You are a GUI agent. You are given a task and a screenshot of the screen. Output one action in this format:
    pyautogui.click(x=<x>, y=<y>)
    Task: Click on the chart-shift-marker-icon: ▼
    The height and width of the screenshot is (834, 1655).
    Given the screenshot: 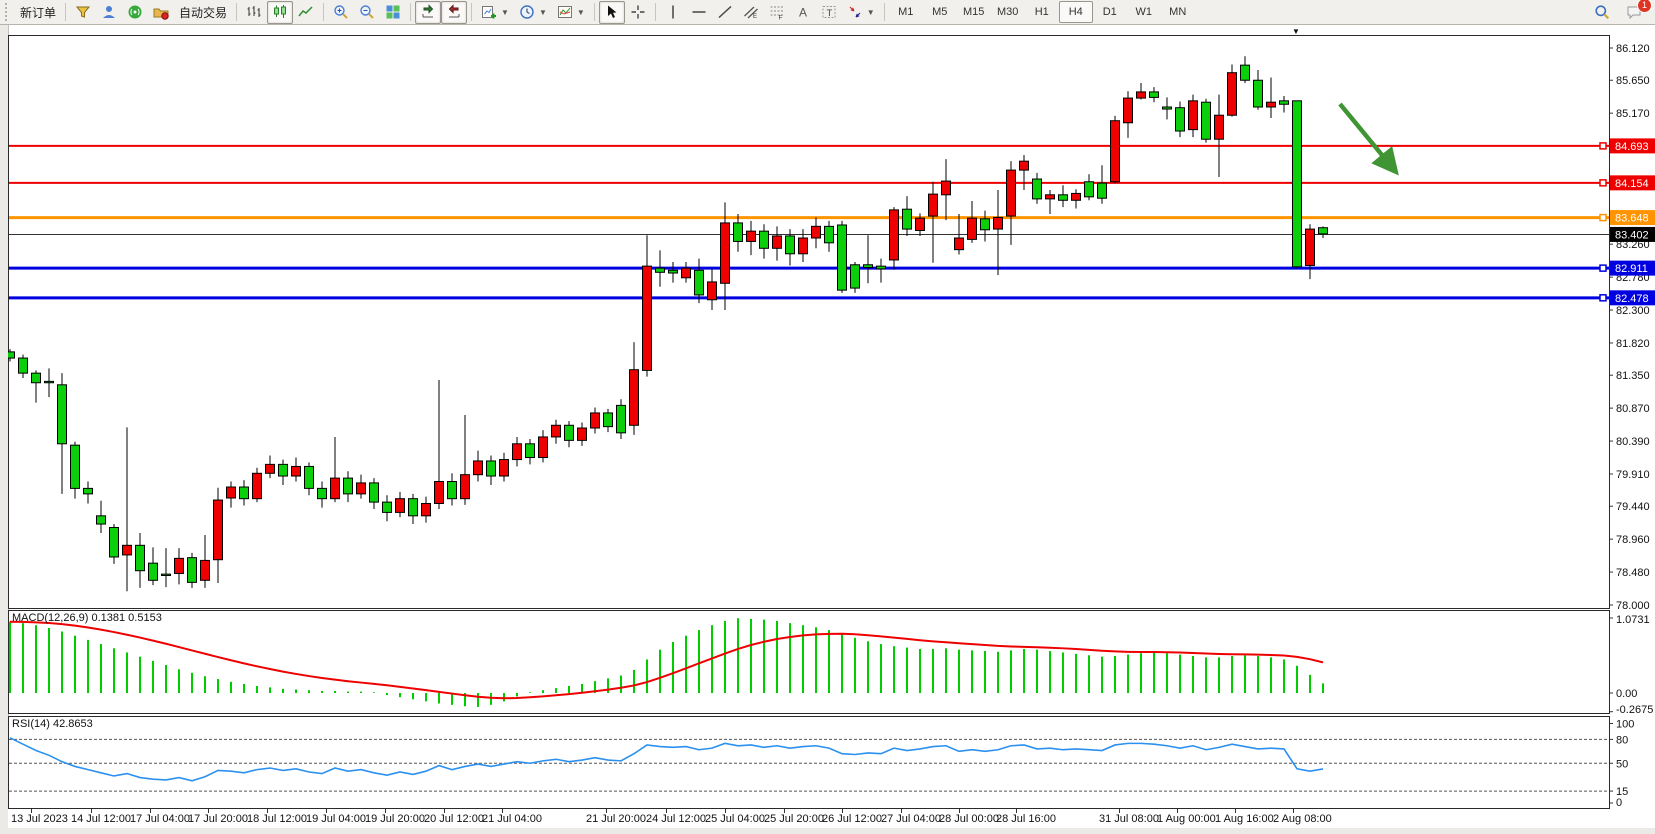 What is the action you would take?
    pyautogui.click(x=1296, y=31)
    